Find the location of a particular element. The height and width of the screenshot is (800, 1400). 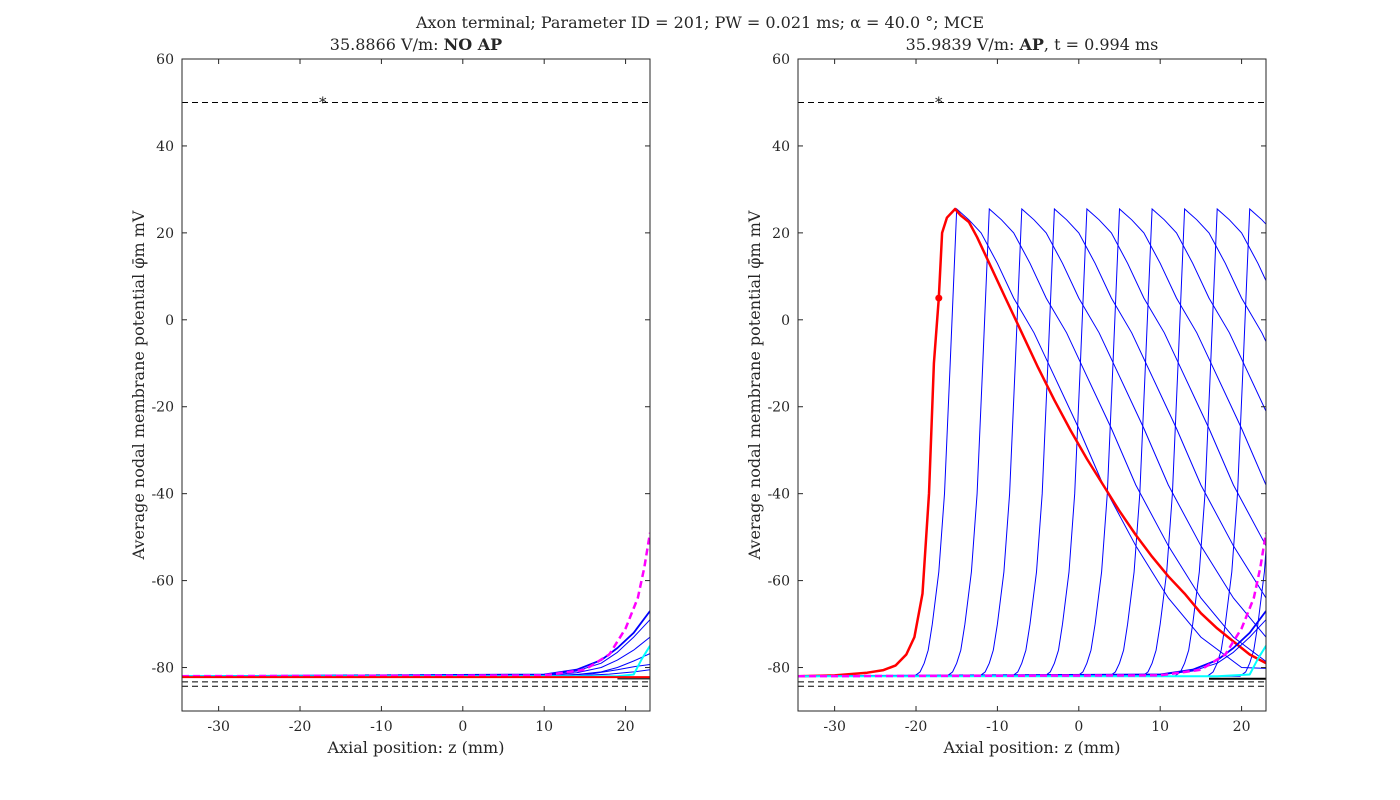

ap-initiation-marker is located at coordinates (939, 298).